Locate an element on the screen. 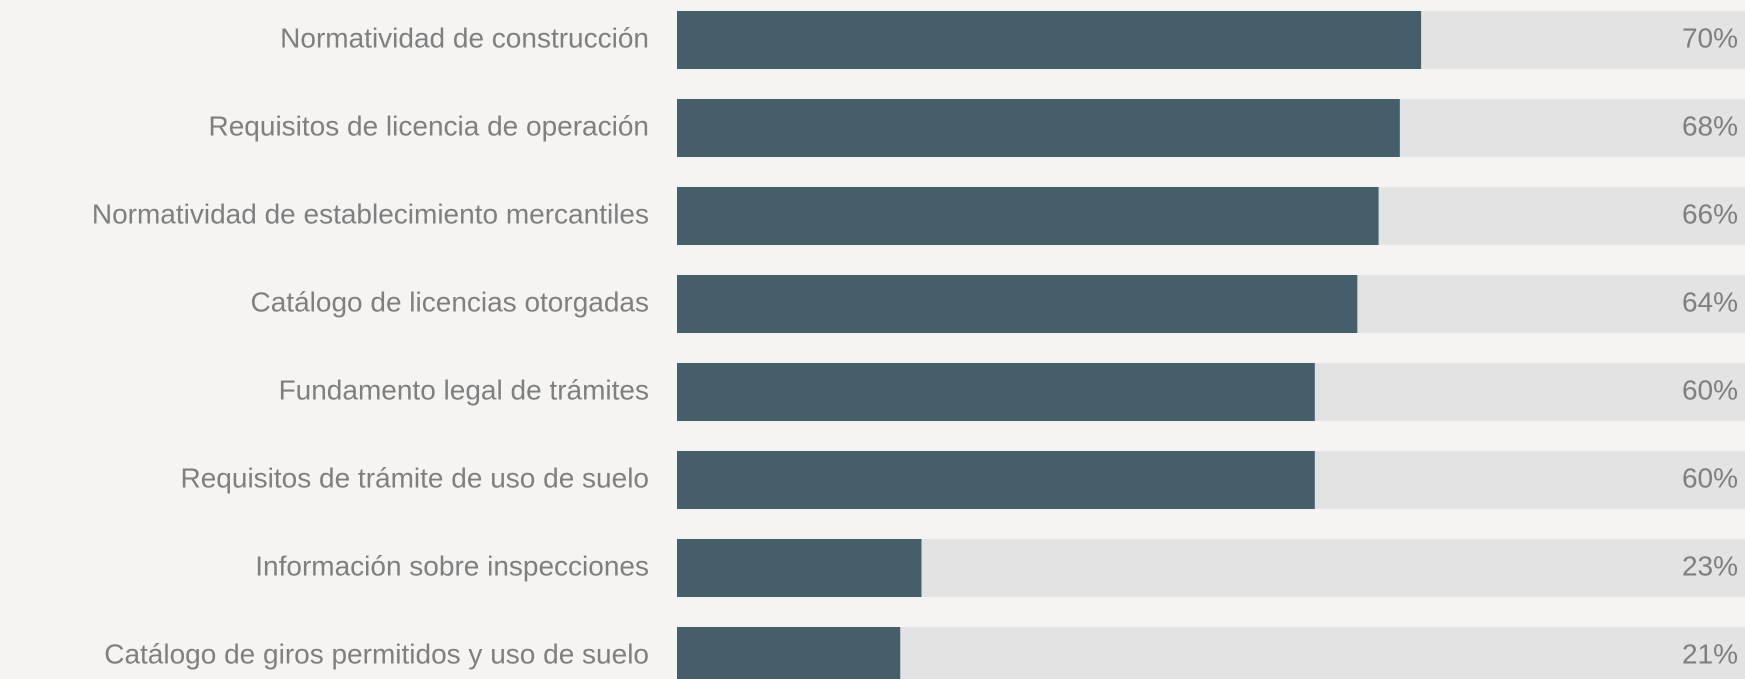 This screenshot has width=1745, height=679. value-label: 68% is located at coordinates (1710, 125).